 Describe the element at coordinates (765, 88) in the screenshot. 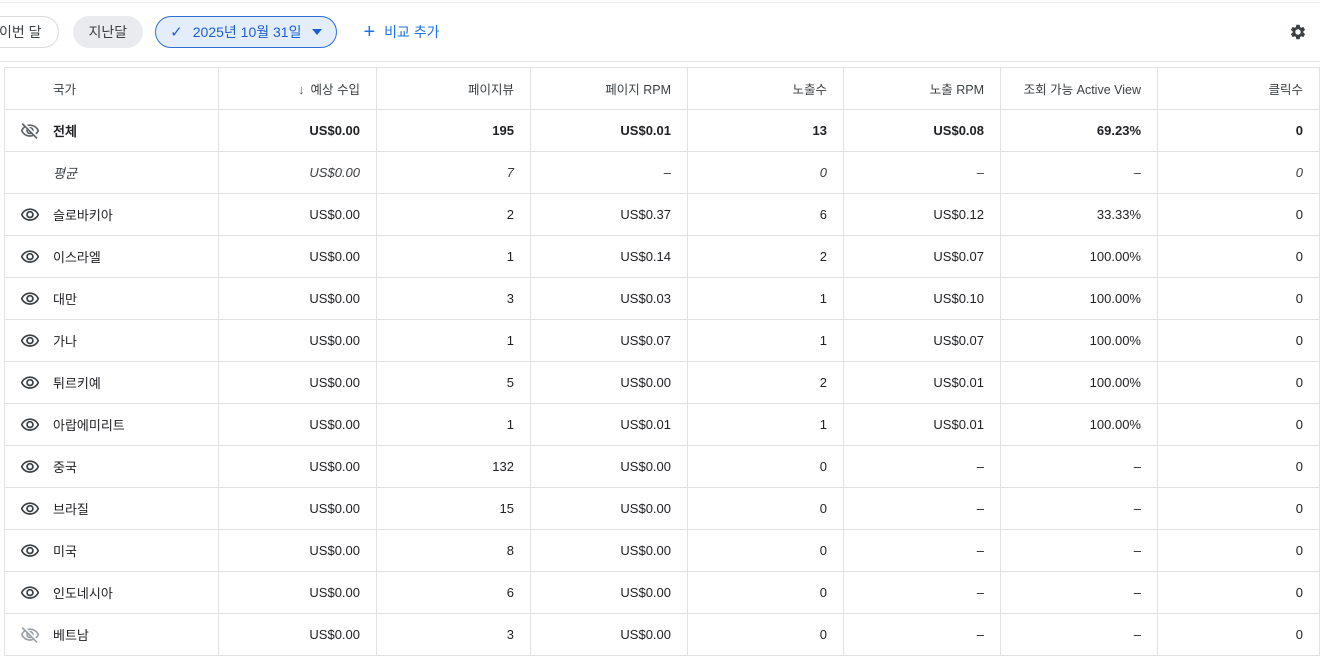

I see `column-header-4: 노출수` at that location.